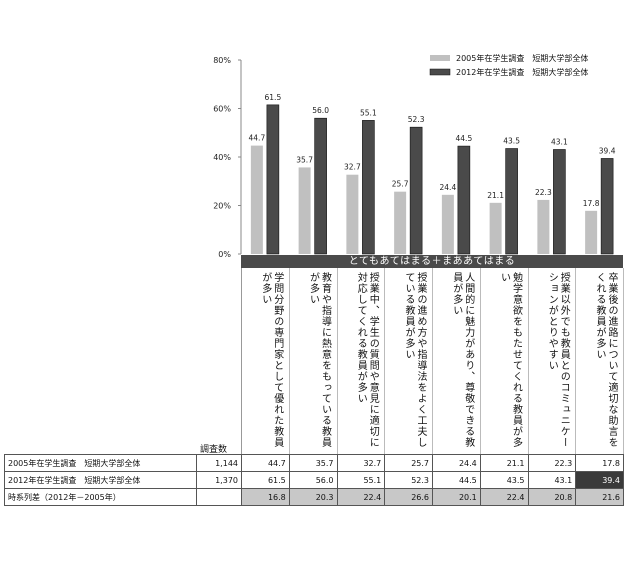  I want to click on bar-value-label: 39.4, so click(607, 150).